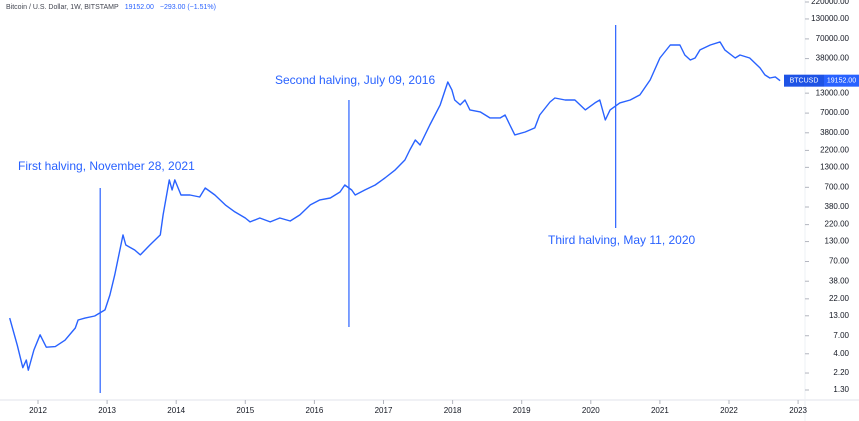 This screenshot has width=859, height=421. What do you see at coordinates (837, 224) in the screenshot?
I see `y-tick-label: 220.00` at bounding box center [837, 224].